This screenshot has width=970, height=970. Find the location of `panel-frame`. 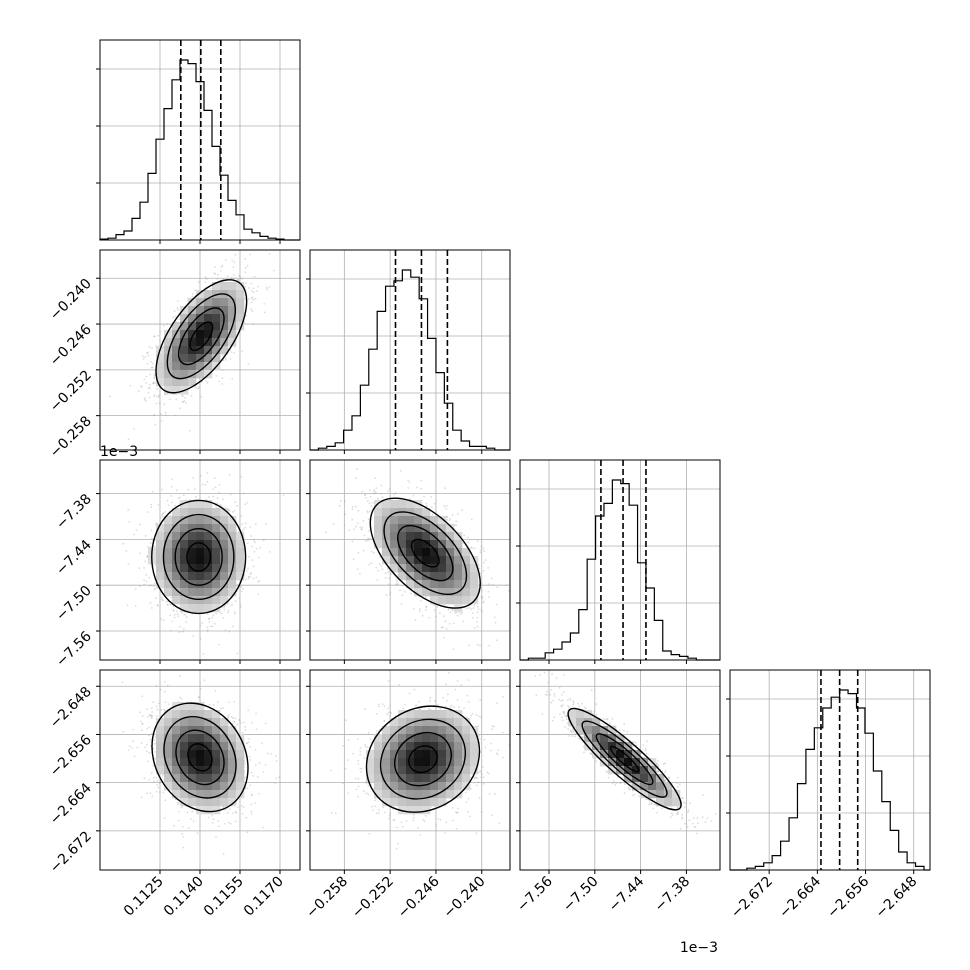

panel-frame is located at coordinates (410, 350).